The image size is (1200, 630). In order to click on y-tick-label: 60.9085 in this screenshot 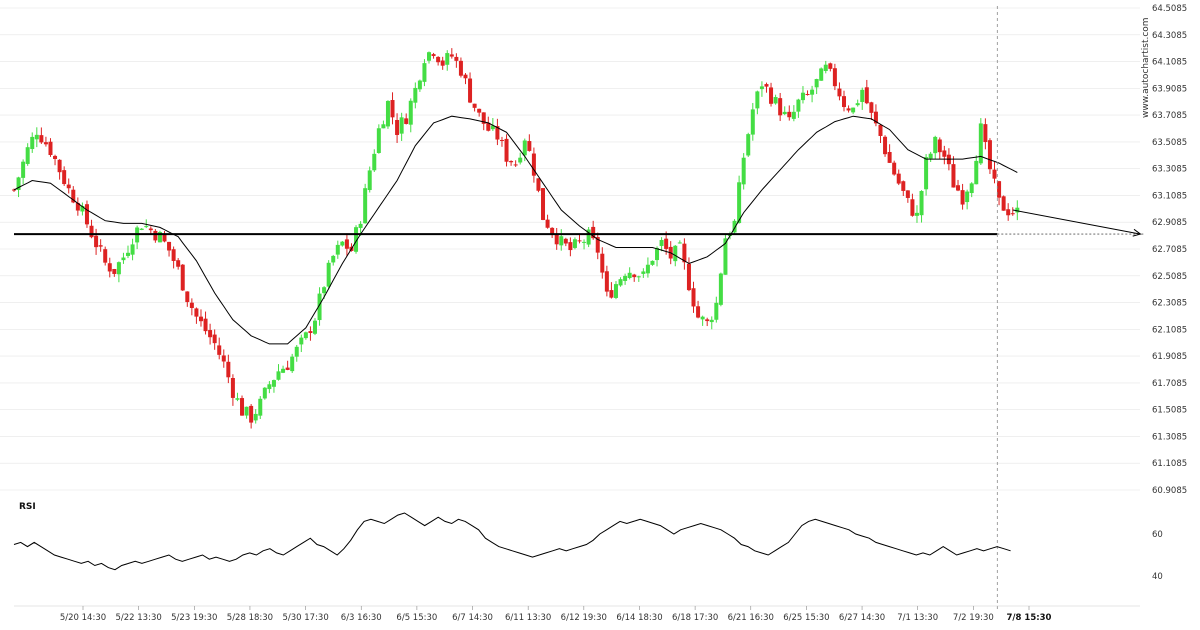, I will do `click(1169, 491)`.